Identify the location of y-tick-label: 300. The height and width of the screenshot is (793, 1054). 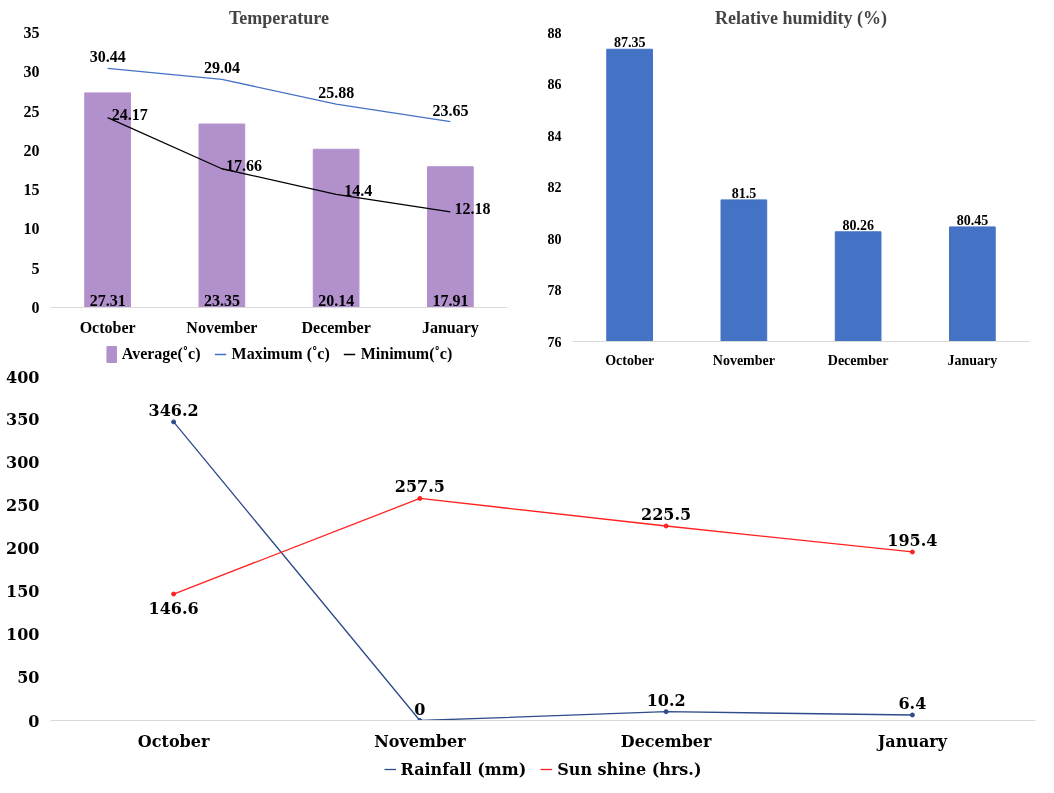
(23, 462).